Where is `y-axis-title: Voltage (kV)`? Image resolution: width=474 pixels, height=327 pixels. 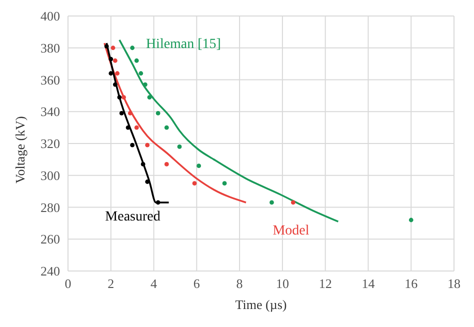
y-axis-title: Voltage (kV) is located at coordinates (20, 150).